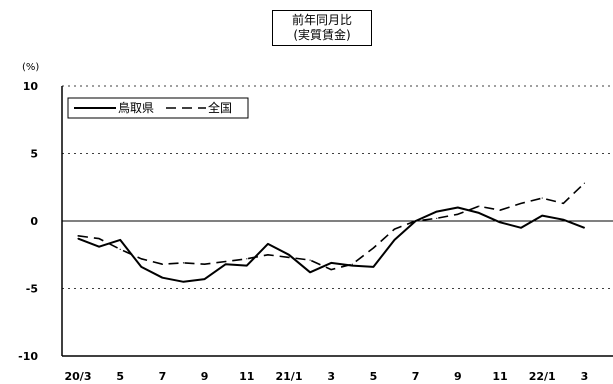  I want to click on chart-title-box: 前年同月比 (実質賃金), so click(322, 28).